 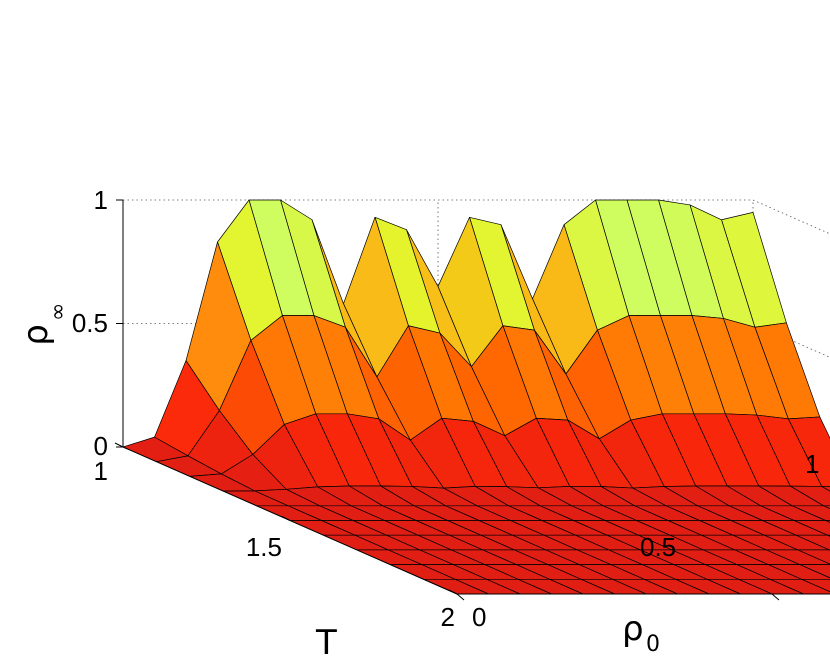 I want to click on y-tick-label-1.5: 1.5, so click(x=264, y=547).